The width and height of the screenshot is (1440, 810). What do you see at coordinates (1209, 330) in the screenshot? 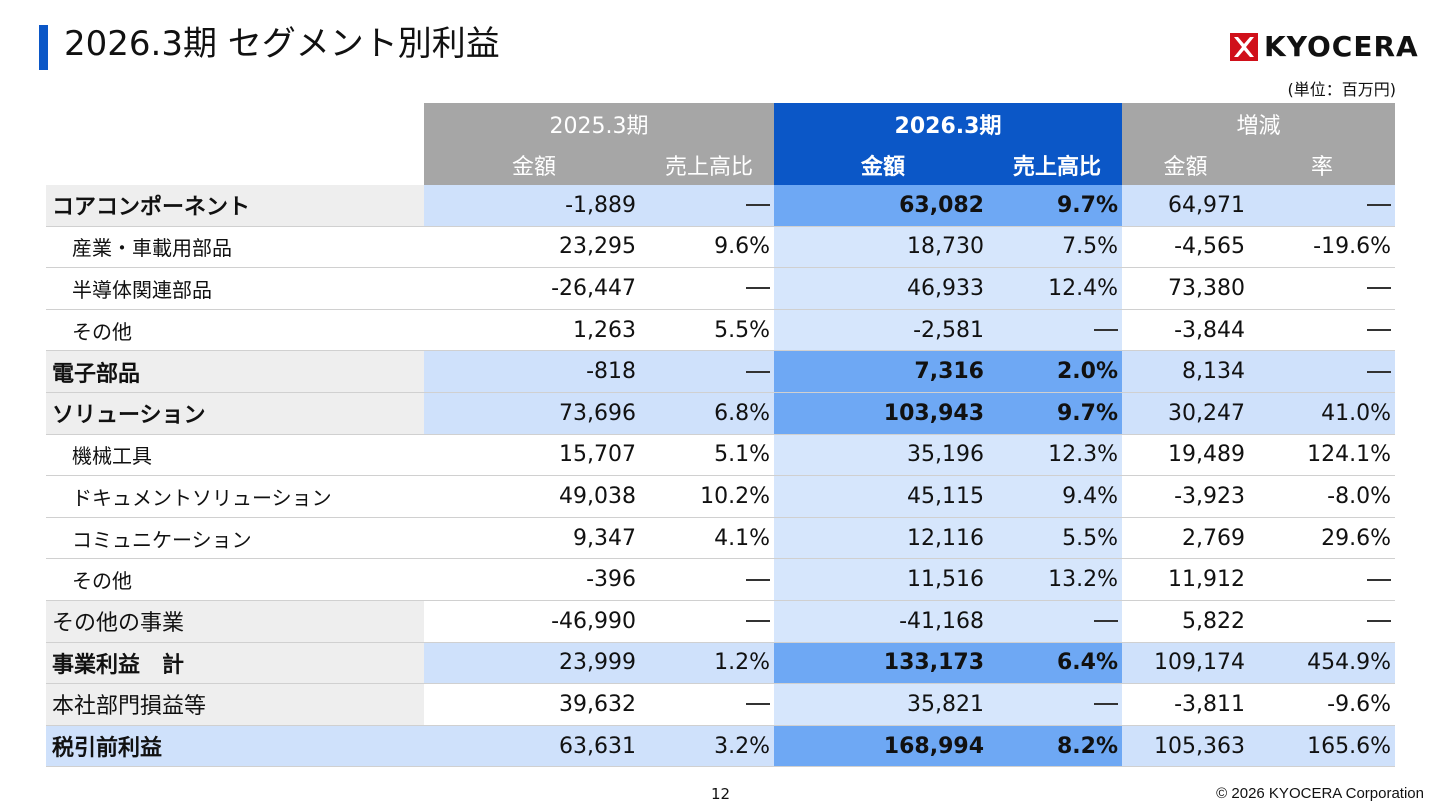
I see `cell-amount-change: -3,844` at bounding box center [1209, 330].